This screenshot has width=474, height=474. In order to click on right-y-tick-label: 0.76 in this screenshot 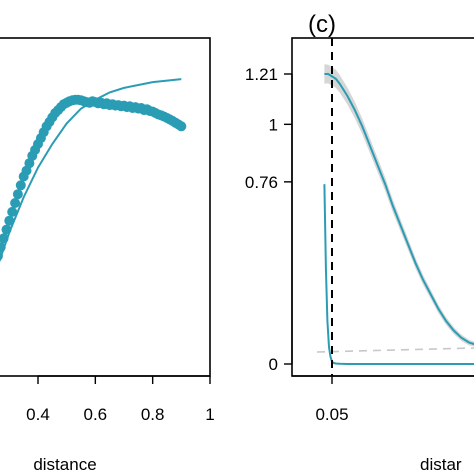, I will do `click(261, 182)`.